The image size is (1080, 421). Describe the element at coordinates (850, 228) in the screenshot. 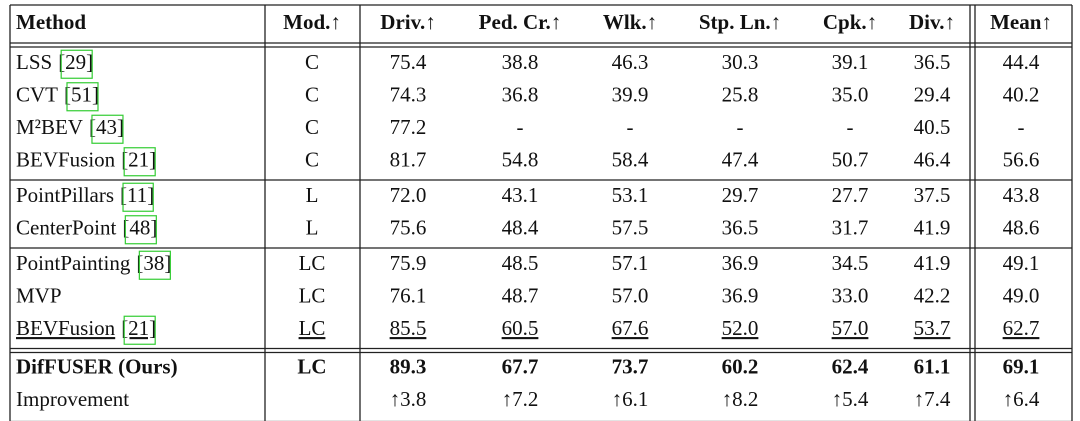

I see `value-cell: 31.7` at that location.